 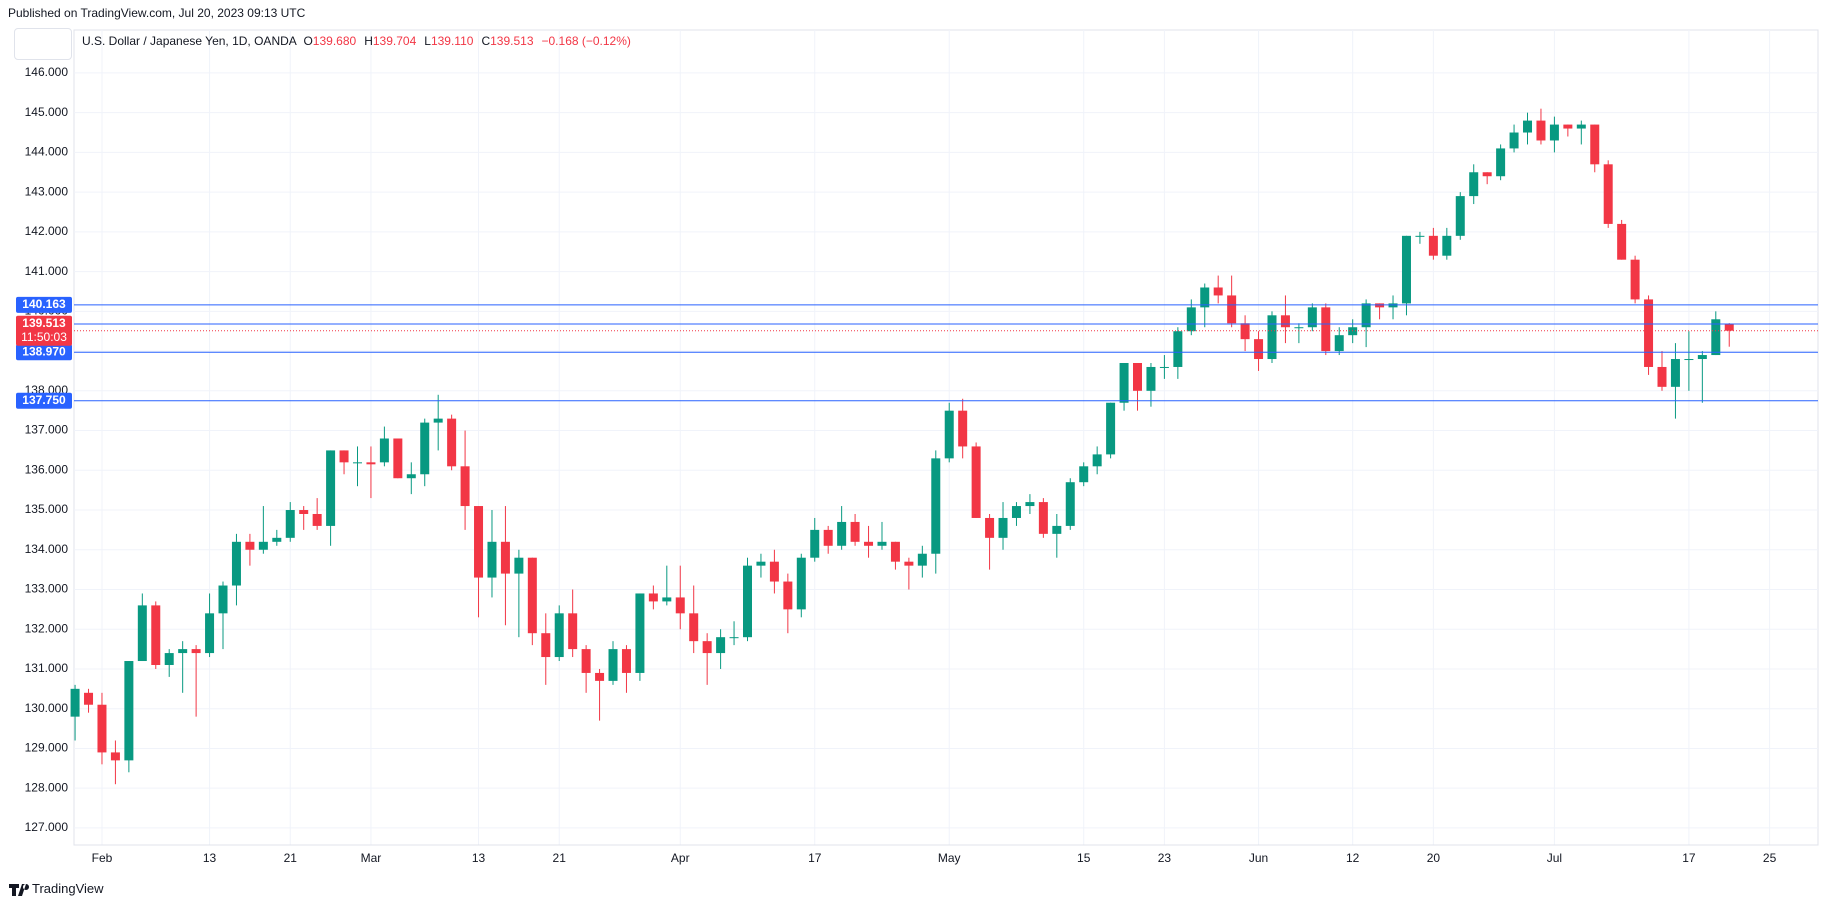 What do you see at coordinates (47, 271) in the screenshot?
I see `y-tick-label: 141.000` at bounding box center [47, 271].